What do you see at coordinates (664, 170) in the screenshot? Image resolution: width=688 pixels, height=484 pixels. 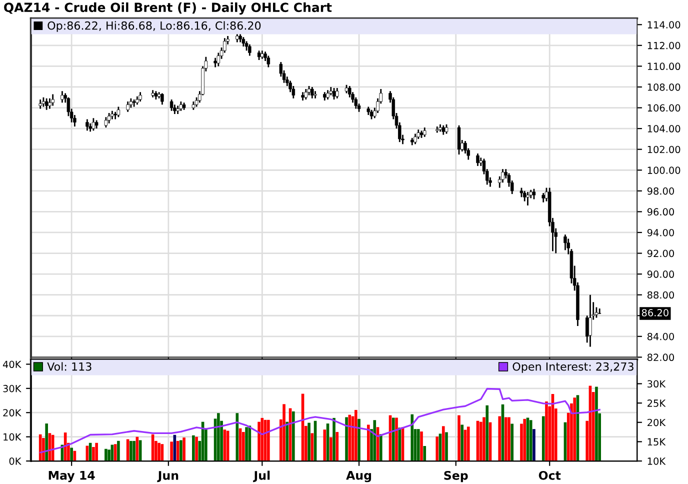 I see `y-tick-label: 100.00` at bounding box center [664, 170].